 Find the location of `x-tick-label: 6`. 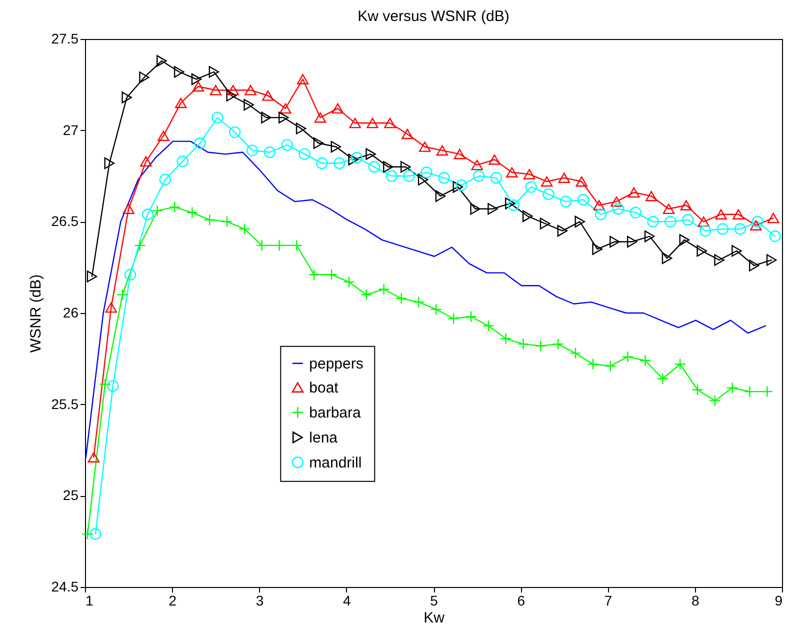

x-tick-label: 6 is located at coordinates (521, 600).